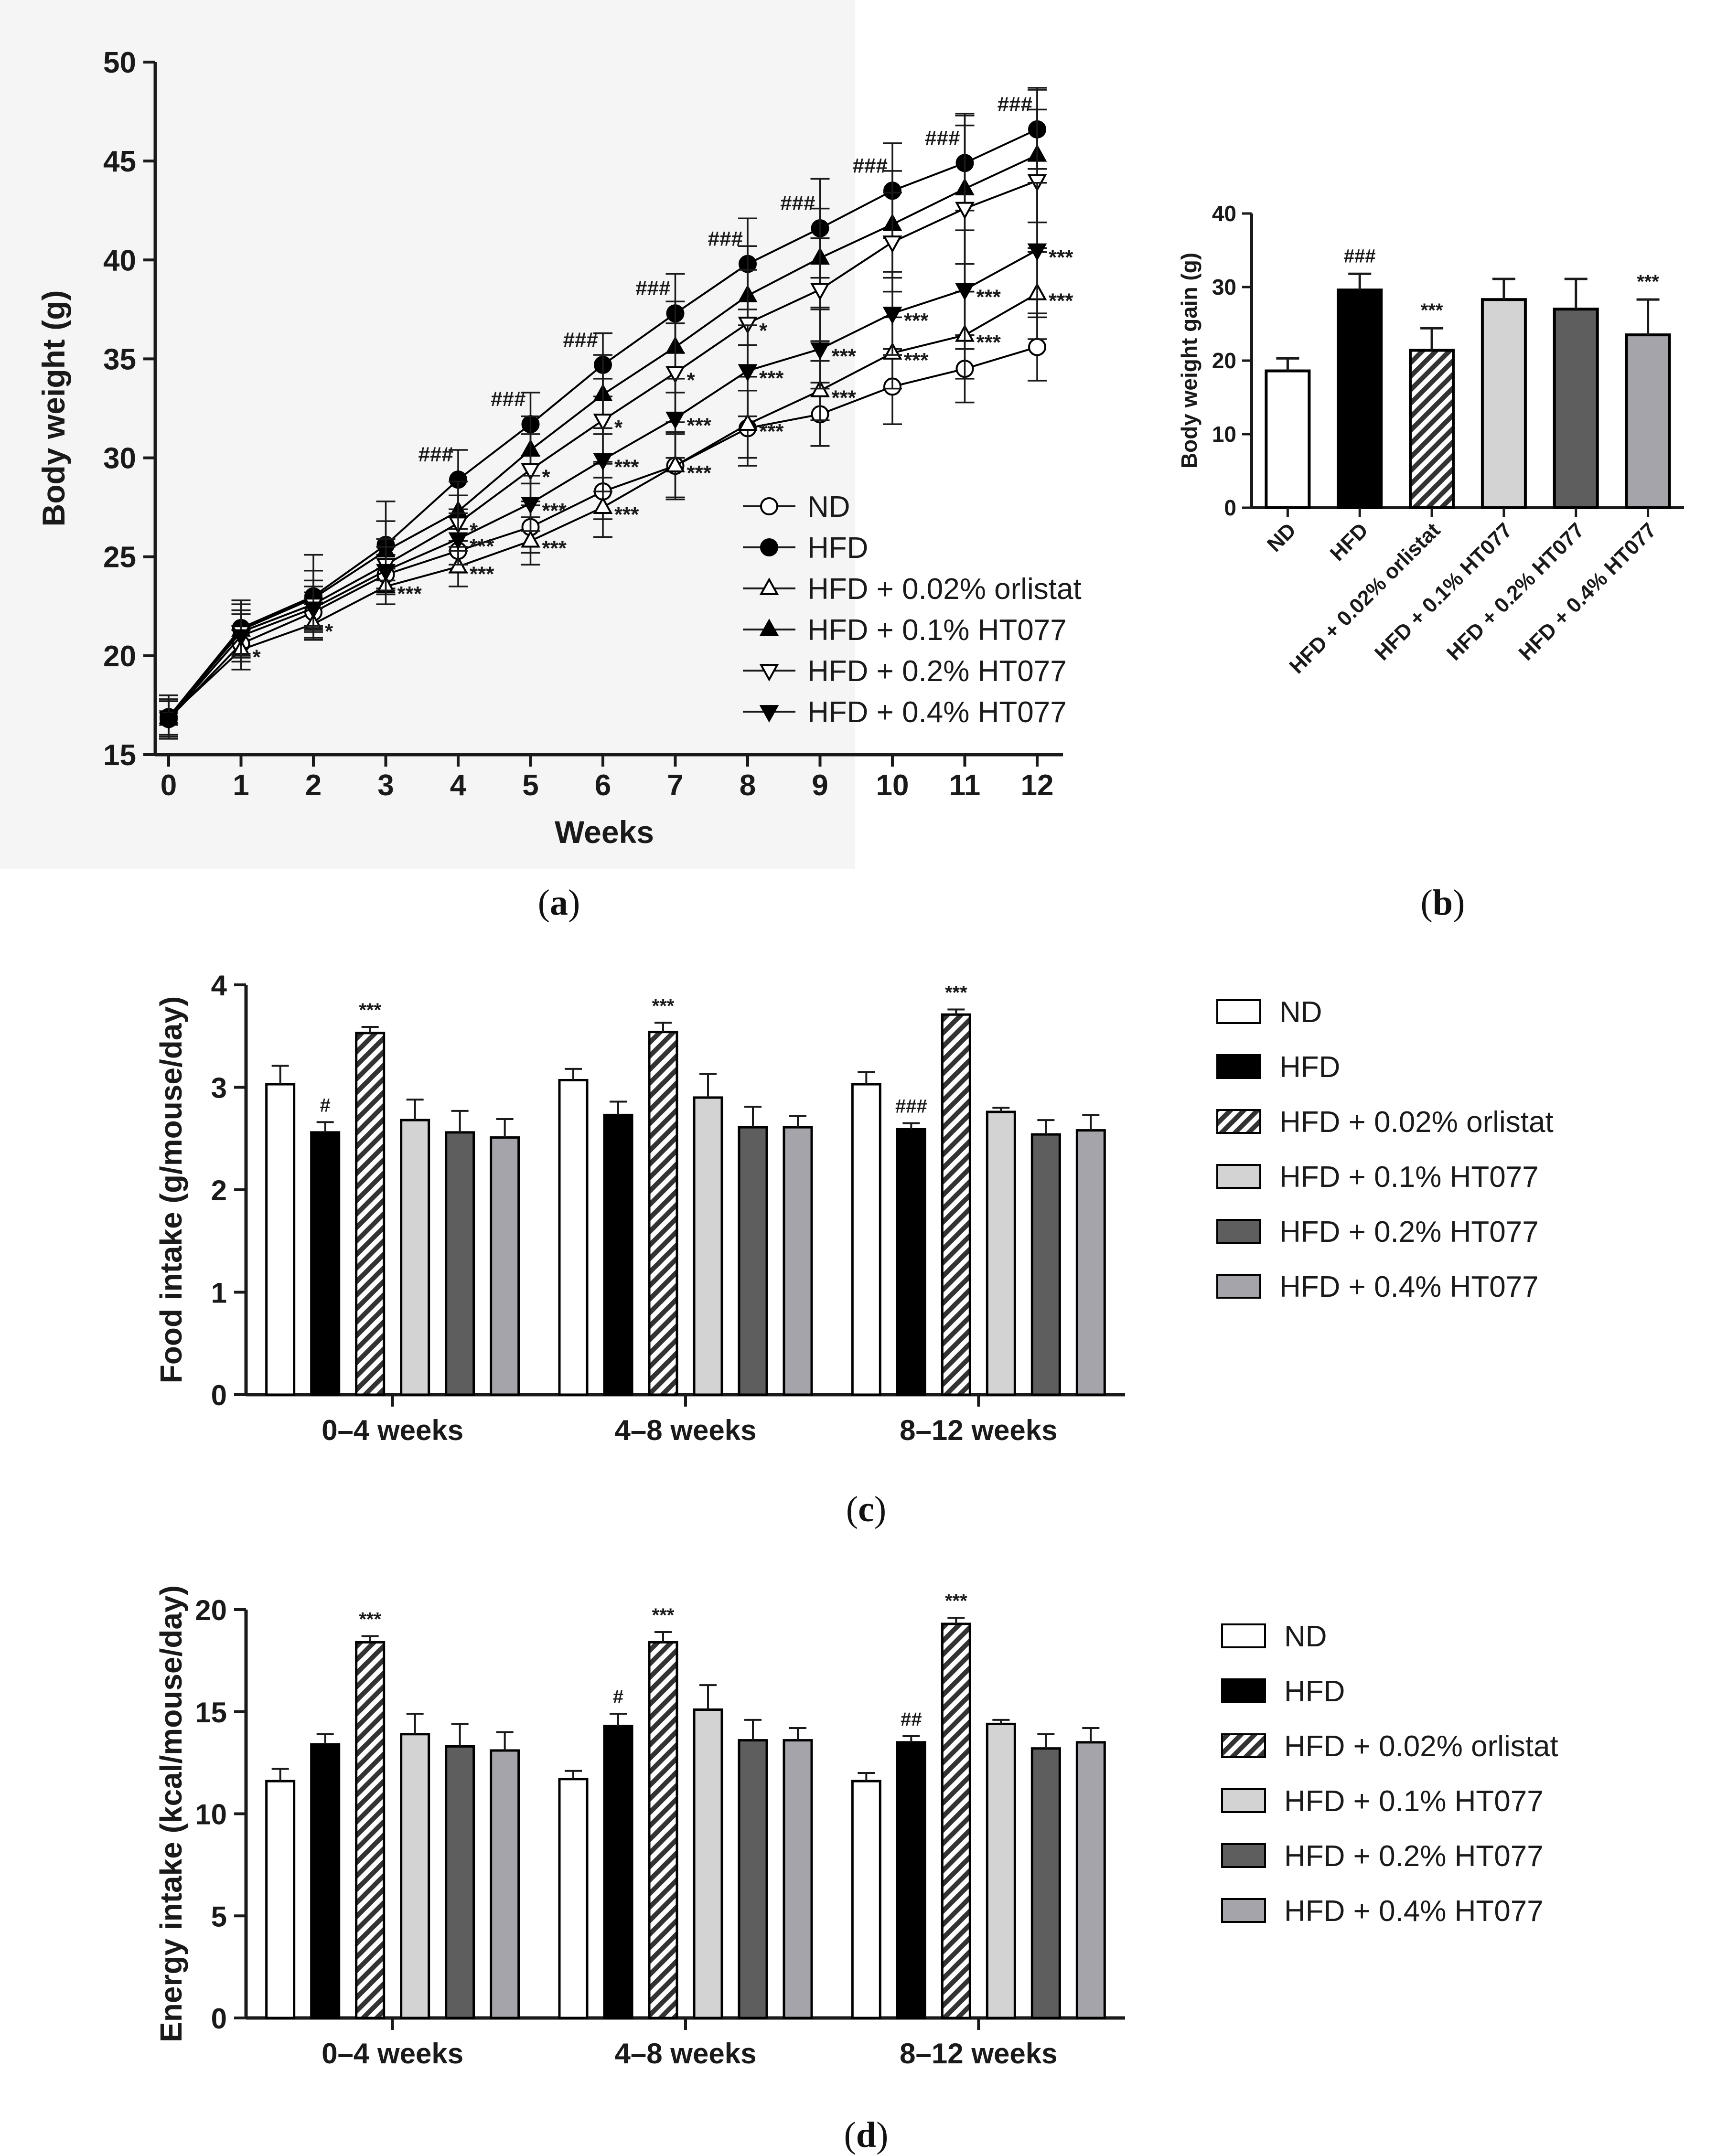  Describe the element at coordinates (171, 1190) in the screenshot. I see `panel-c-y-axis-label: Food intake (g/mouse/day)` at that location.